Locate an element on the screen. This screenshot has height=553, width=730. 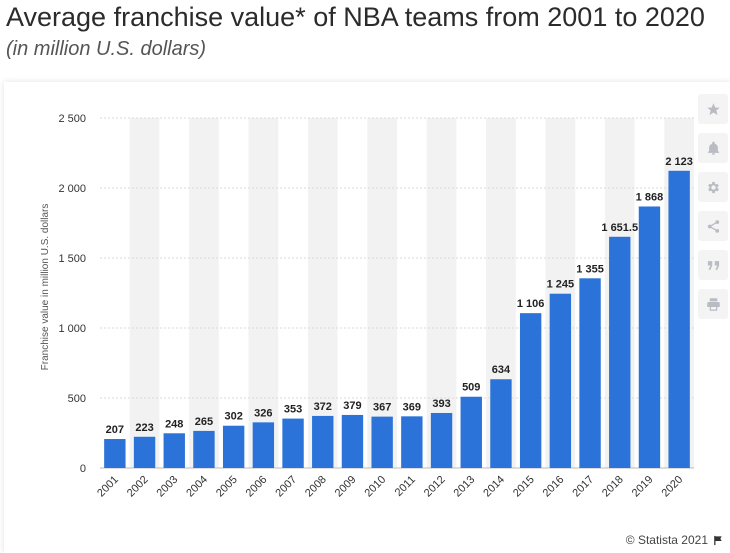
x-tick-label: 2015 is located at coordinates (524, 487).